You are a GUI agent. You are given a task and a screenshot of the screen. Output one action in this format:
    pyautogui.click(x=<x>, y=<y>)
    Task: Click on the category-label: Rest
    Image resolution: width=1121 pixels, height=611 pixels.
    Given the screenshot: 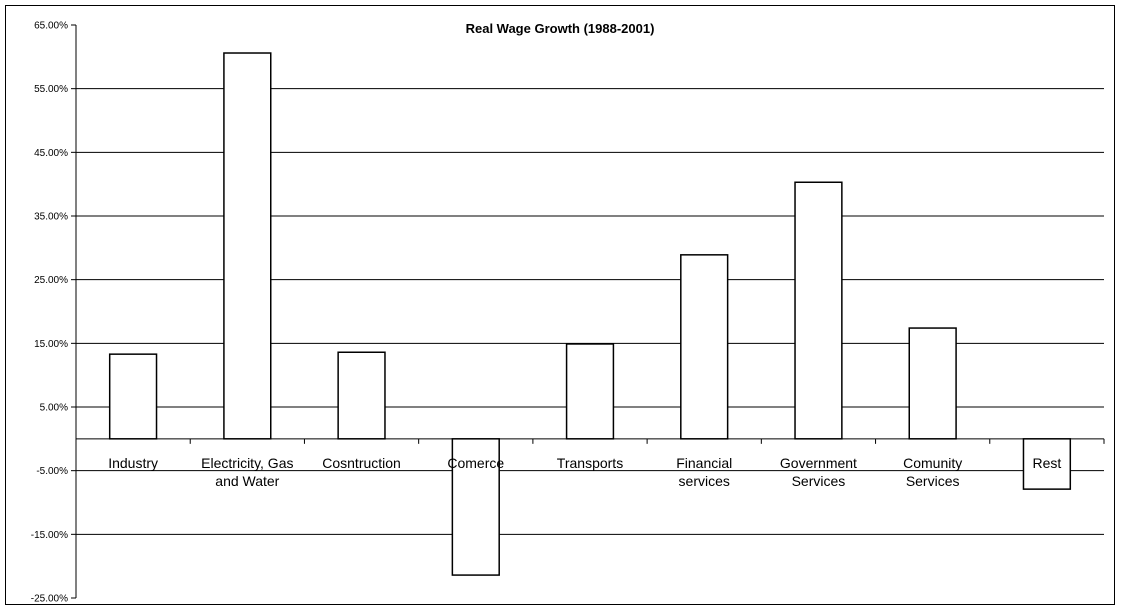 What is the action you would take?
    pyautogui.click(x=1046, y=463)
    